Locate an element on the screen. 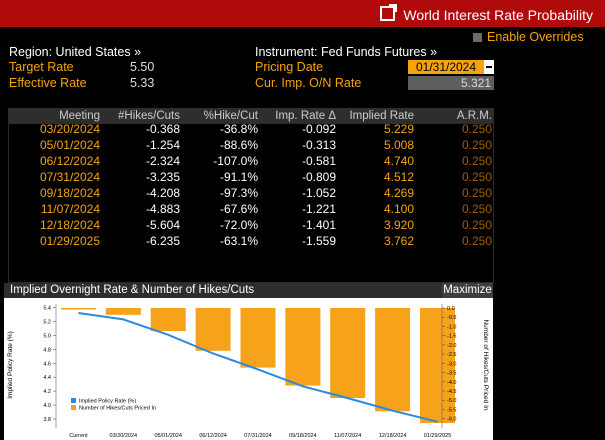 This screenshot has height=440, width=605. cell-implied-rate: 4.740 is located at coordinates (398, 161).